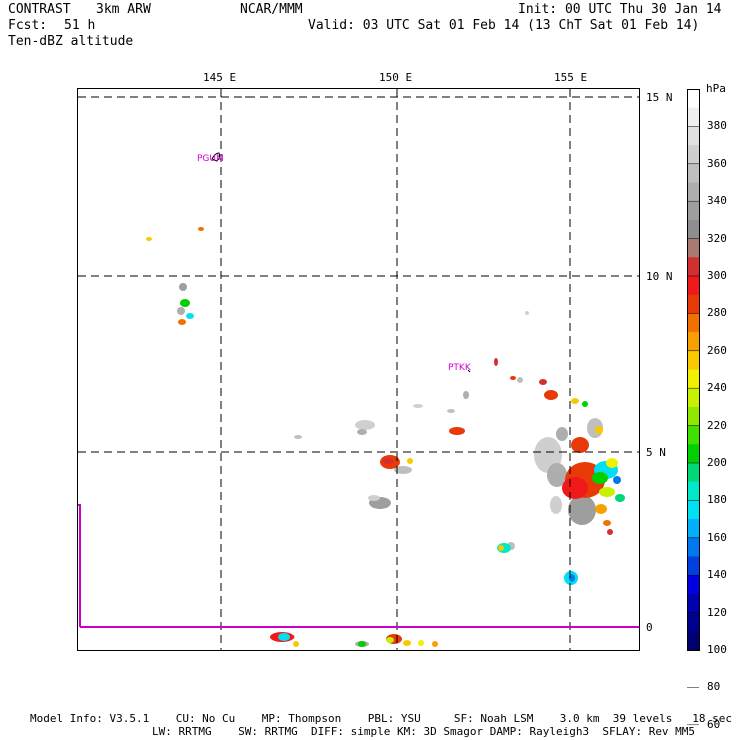 This screenshot has height=740, width=740. I want to click on domain-boundary, so click(79, 565).